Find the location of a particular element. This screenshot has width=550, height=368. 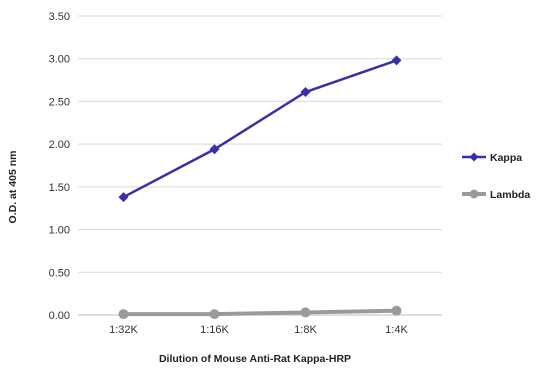

legend-marker-lambda is located at coordinates (474, 194).